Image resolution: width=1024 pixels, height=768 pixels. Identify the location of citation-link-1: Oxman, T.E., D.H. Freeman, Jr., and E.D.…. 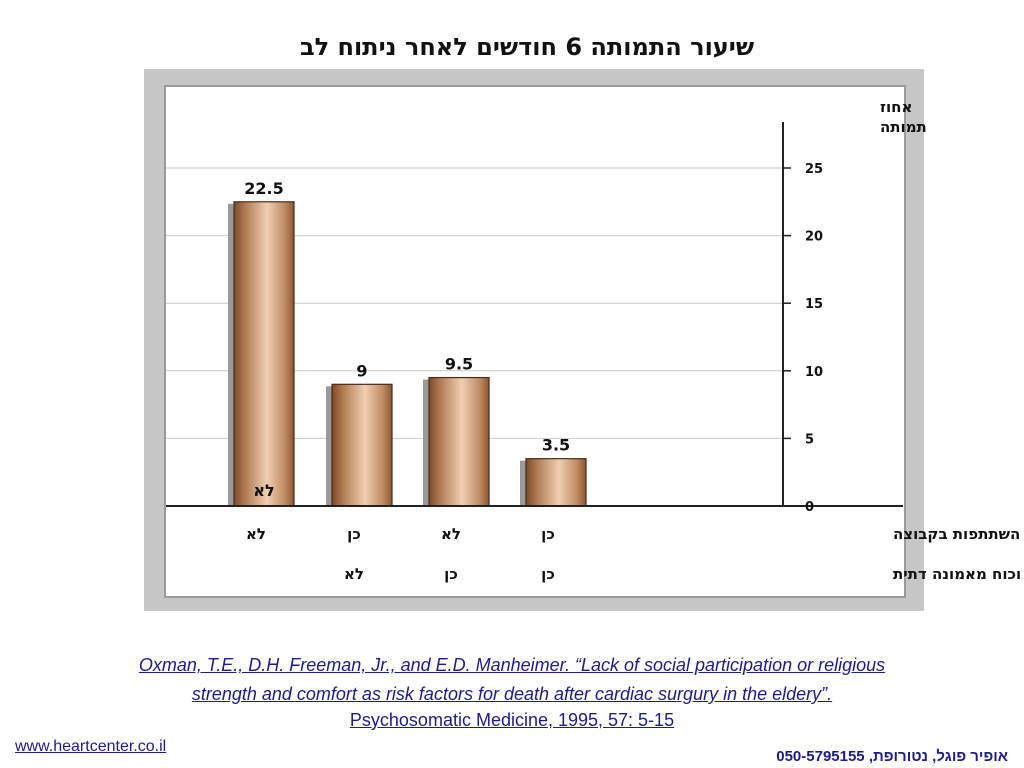
(512, 665).